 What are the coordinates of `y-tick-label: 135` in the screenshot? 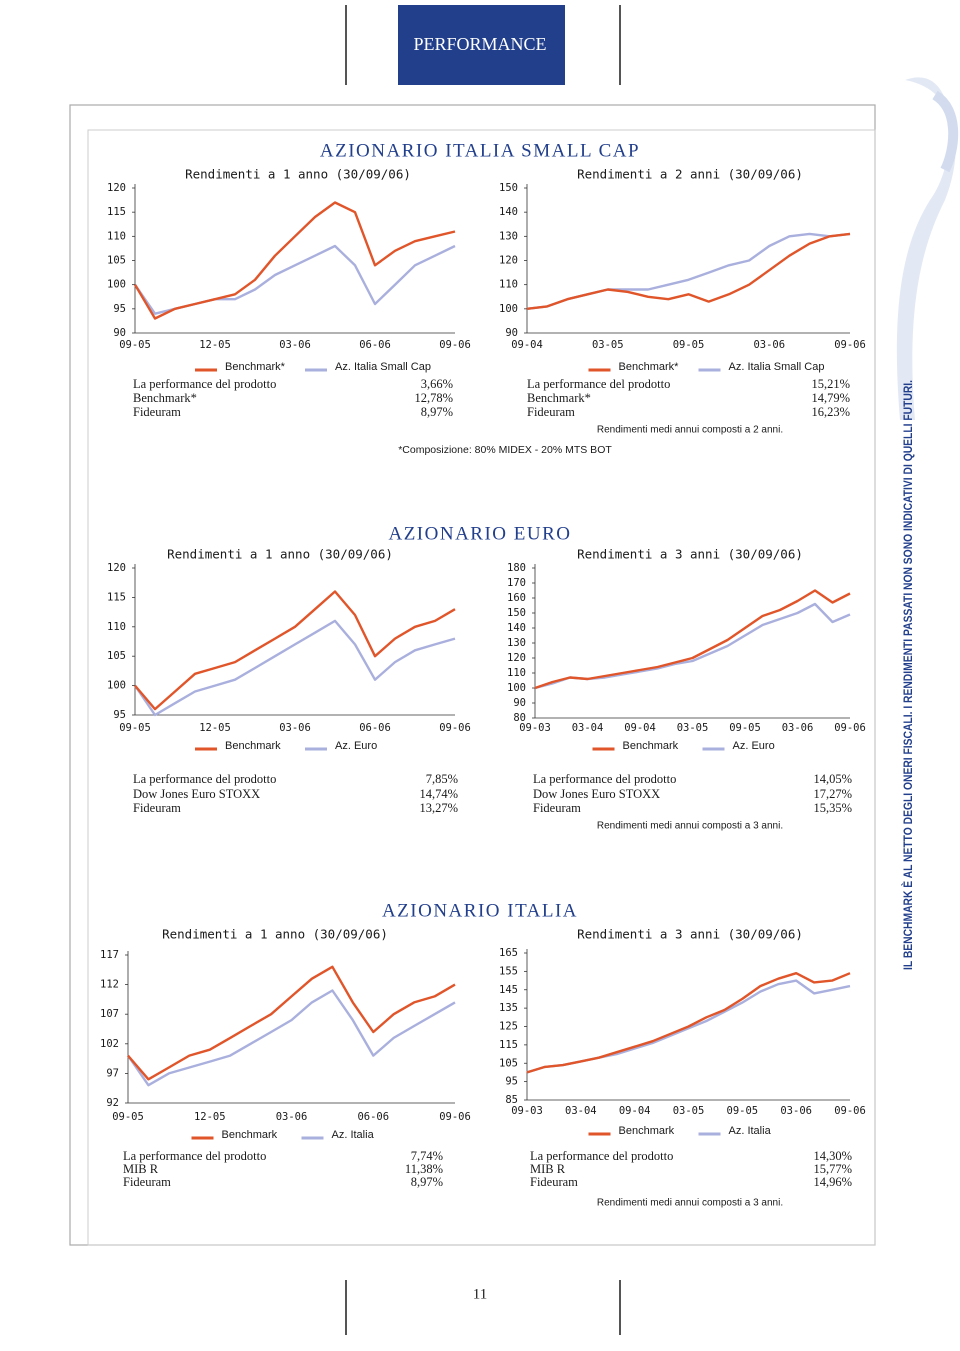 It's located at (508, 1008).